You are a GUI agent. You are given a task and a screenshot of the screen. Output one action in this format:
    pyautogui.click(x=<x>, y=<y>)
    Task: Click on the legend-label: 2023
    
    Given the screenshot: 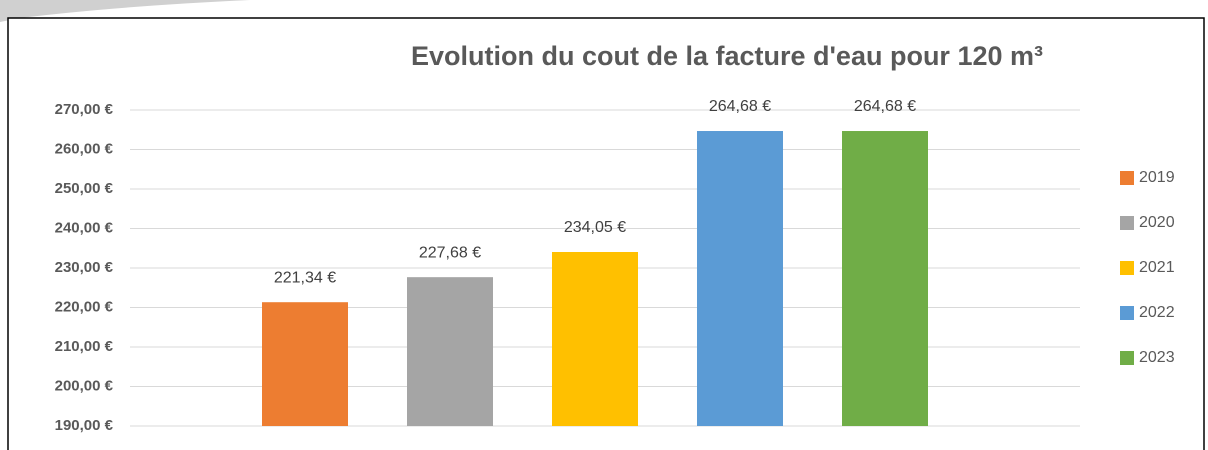 What is the action you would take?
    pyautogui.click(x=1157, y=357)
    